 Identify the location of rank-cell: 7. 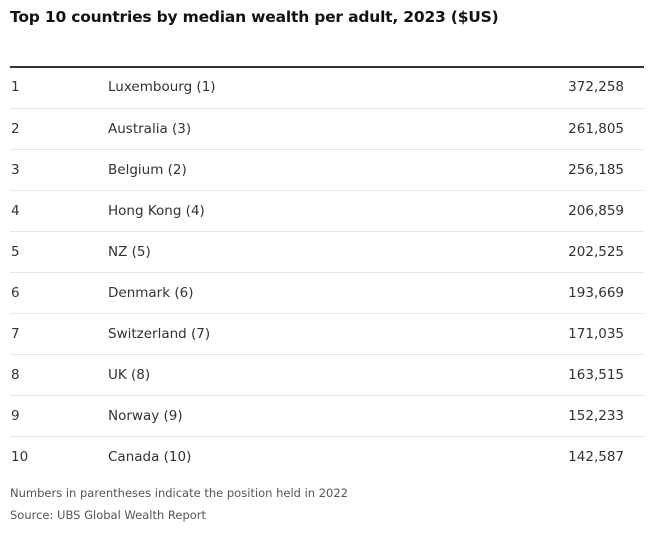
(15, 334).